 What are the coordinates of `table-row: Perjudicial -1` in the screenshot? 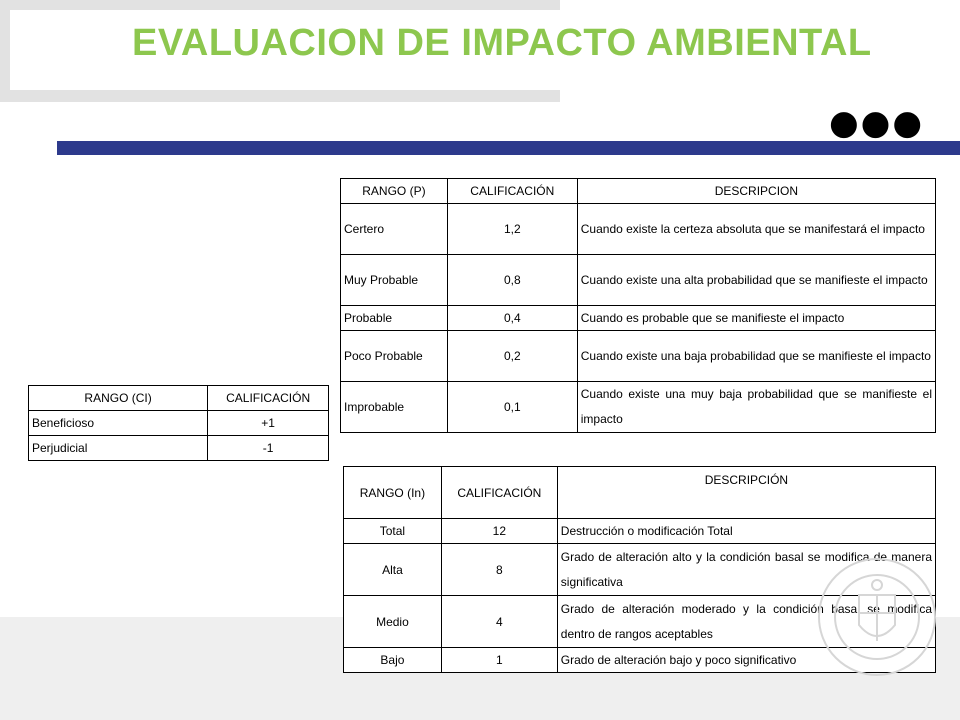 It's located at (178, 448).